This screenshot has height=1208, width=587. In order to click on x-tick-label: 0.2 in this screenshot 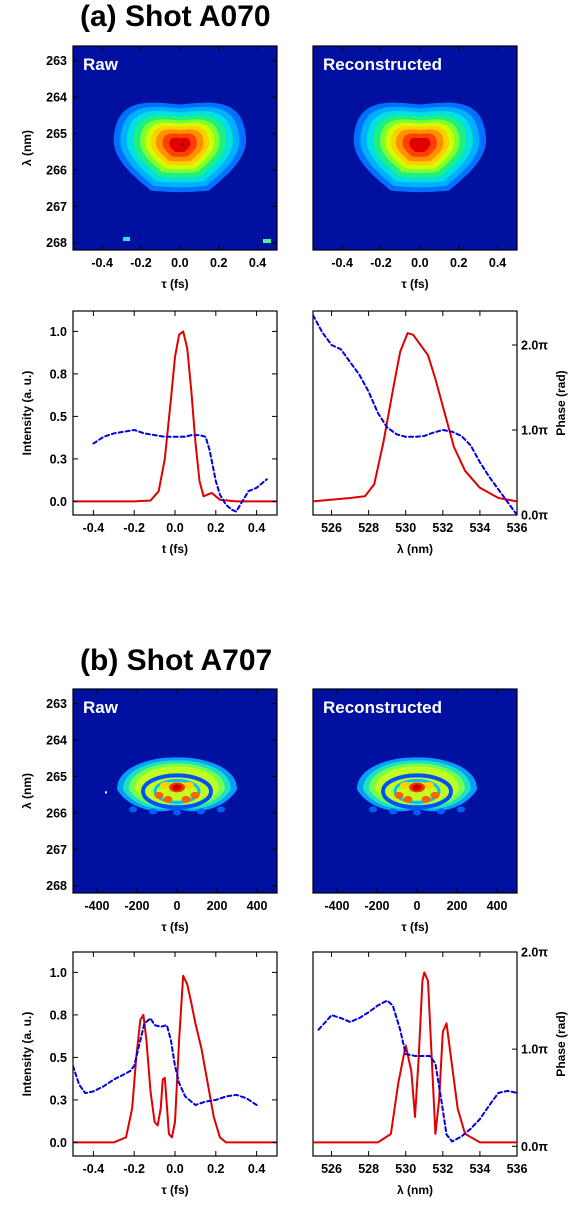, I will do `click(218, 263)`.